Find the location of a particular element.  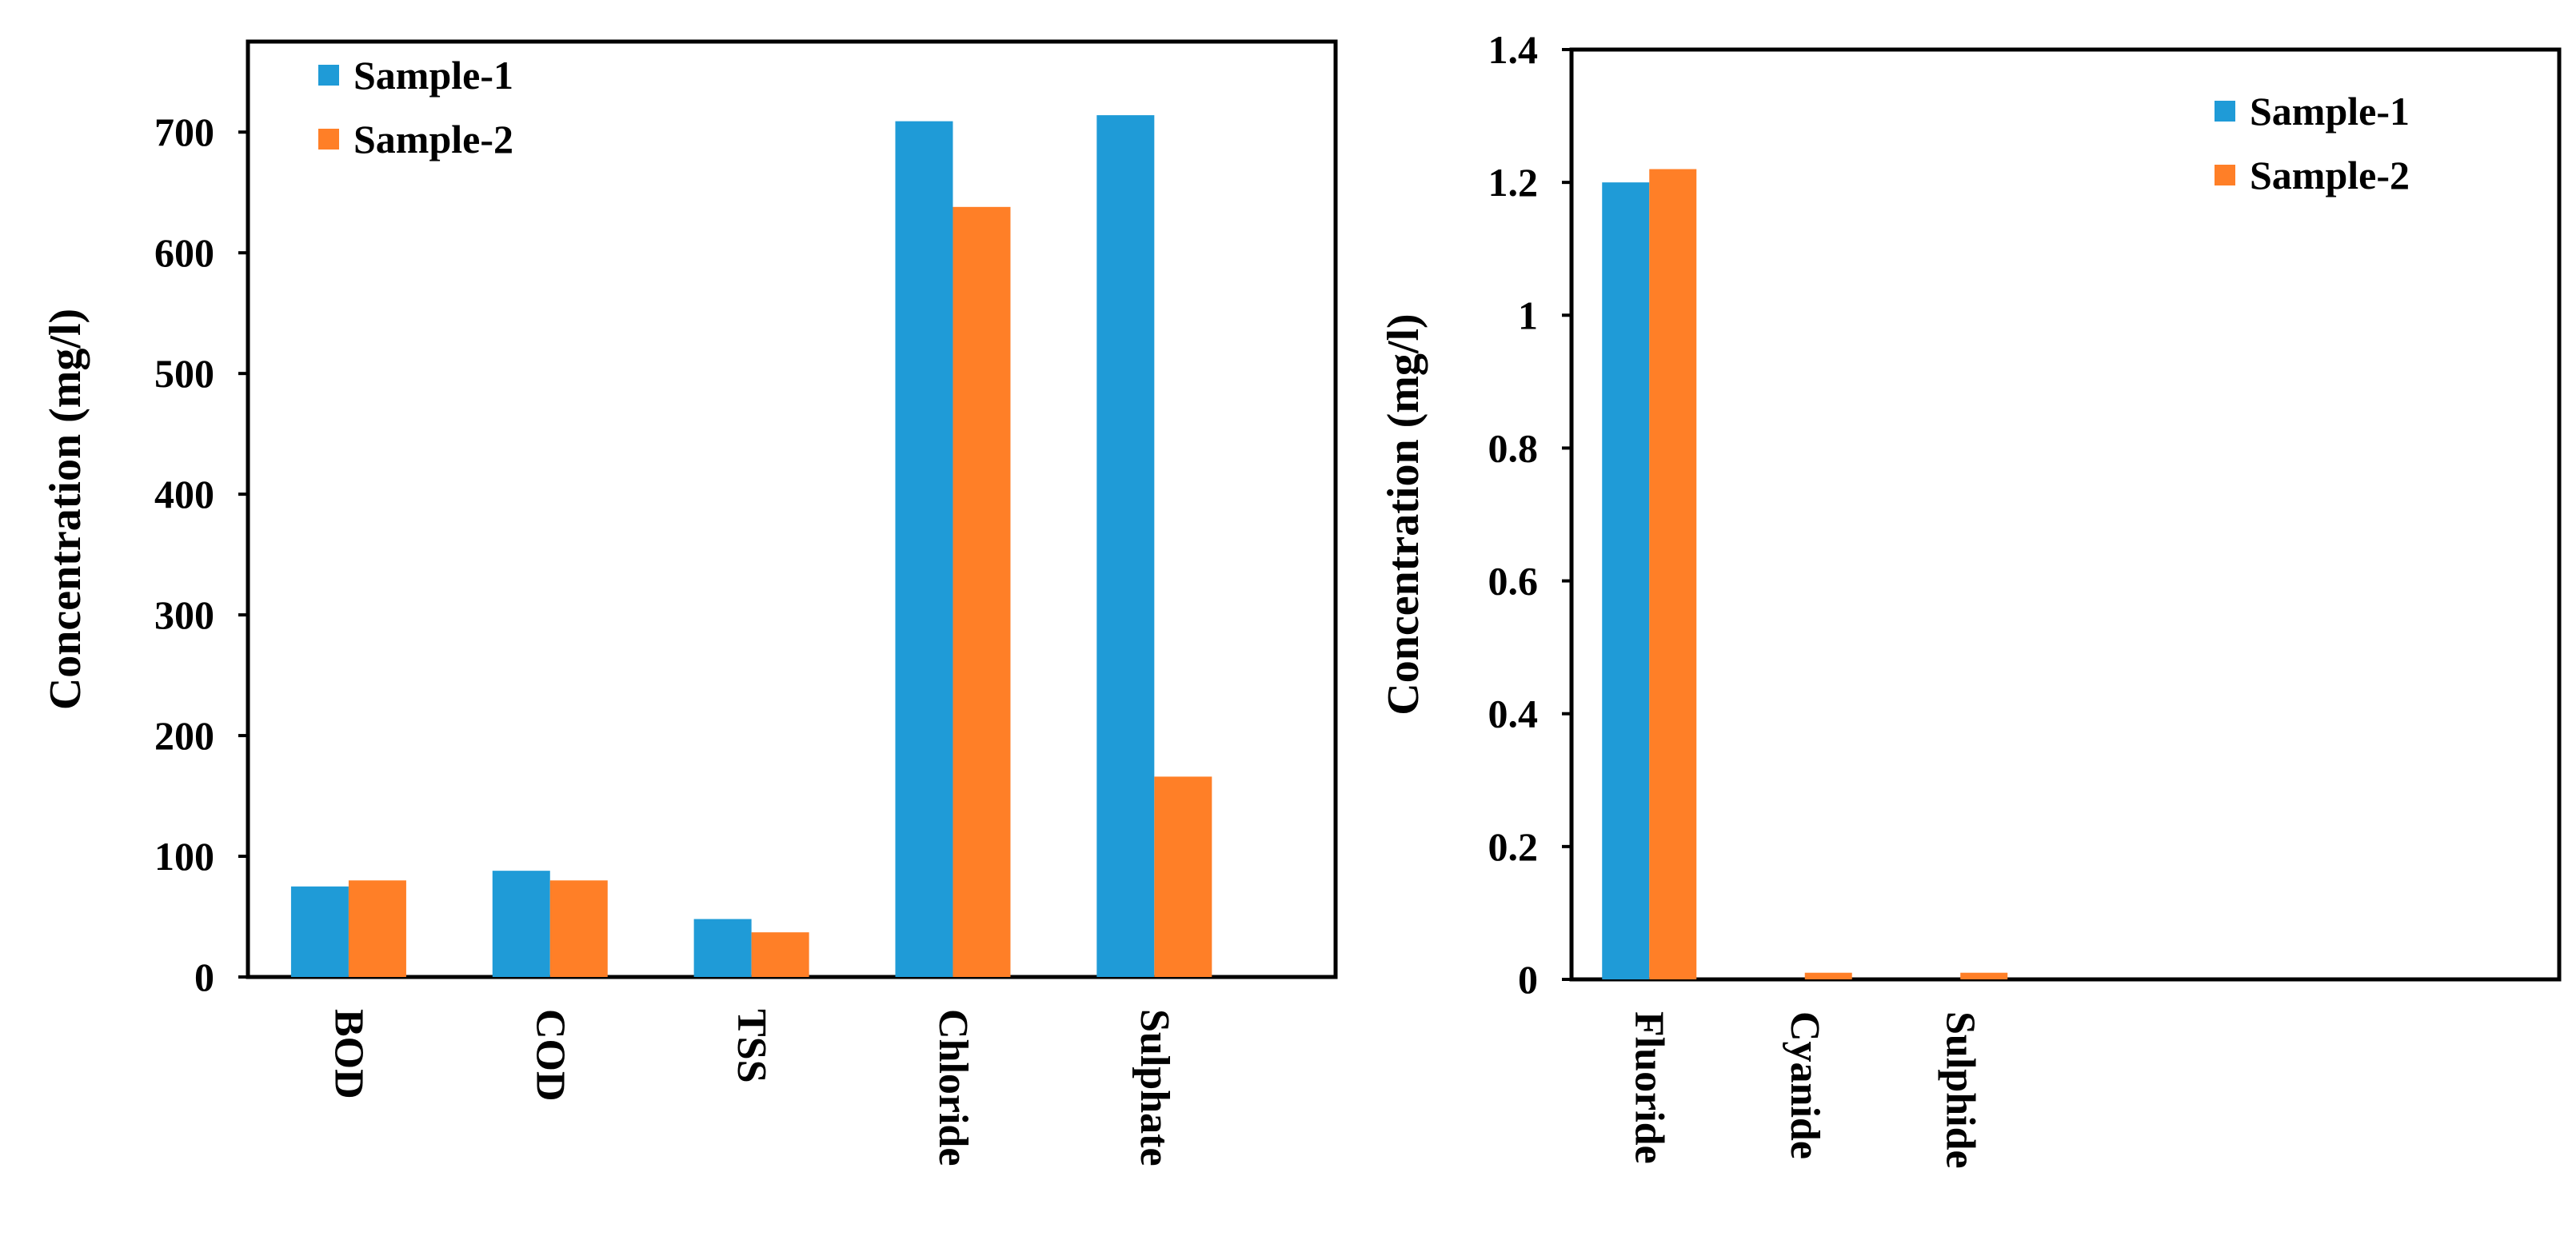

y-tick-label: 0.2 is located at coordinates (1514, 846).